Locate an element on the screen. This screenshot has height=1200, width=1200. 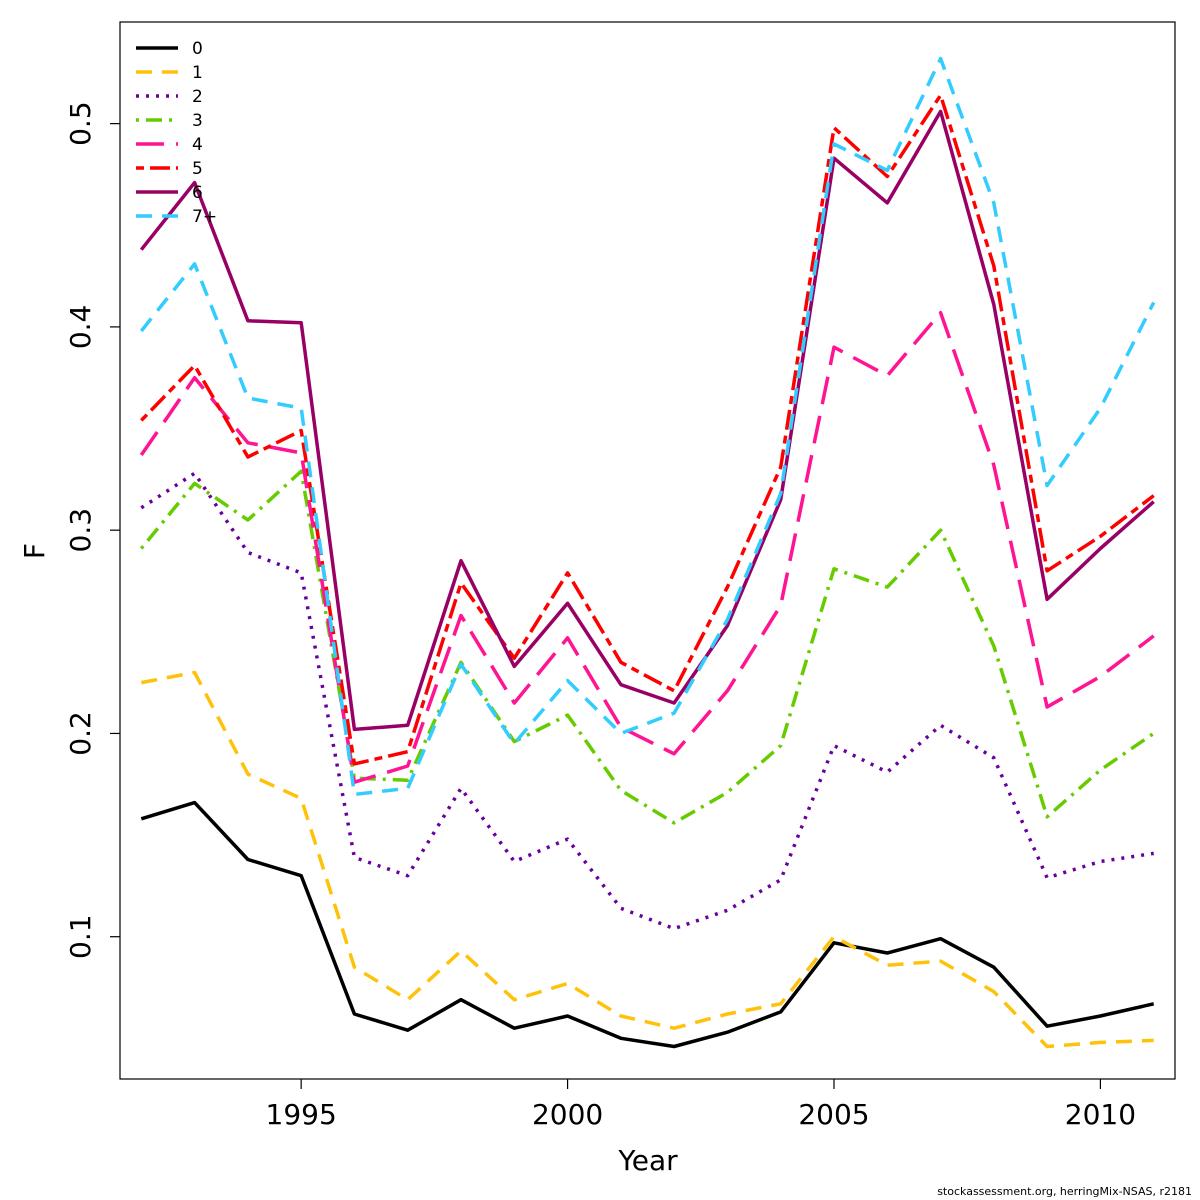
y-tick-label-3: 0.4 is located at coordinates (80, 327).